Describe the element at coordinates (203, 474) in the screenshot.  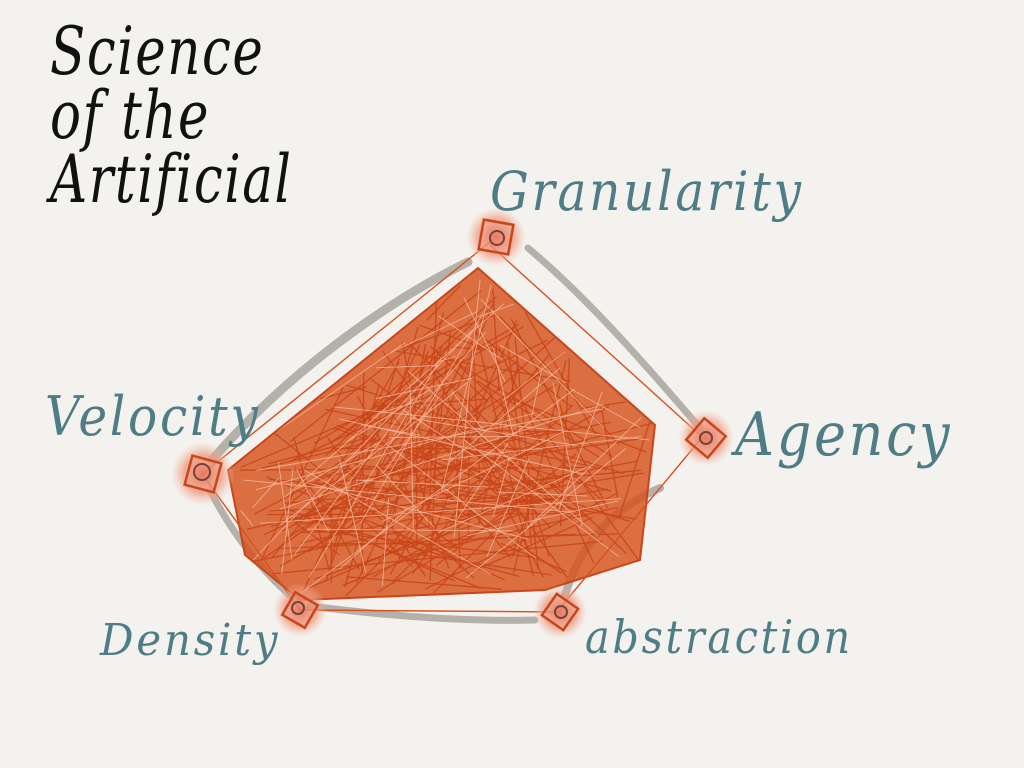
I see `node-velocity` at that location.